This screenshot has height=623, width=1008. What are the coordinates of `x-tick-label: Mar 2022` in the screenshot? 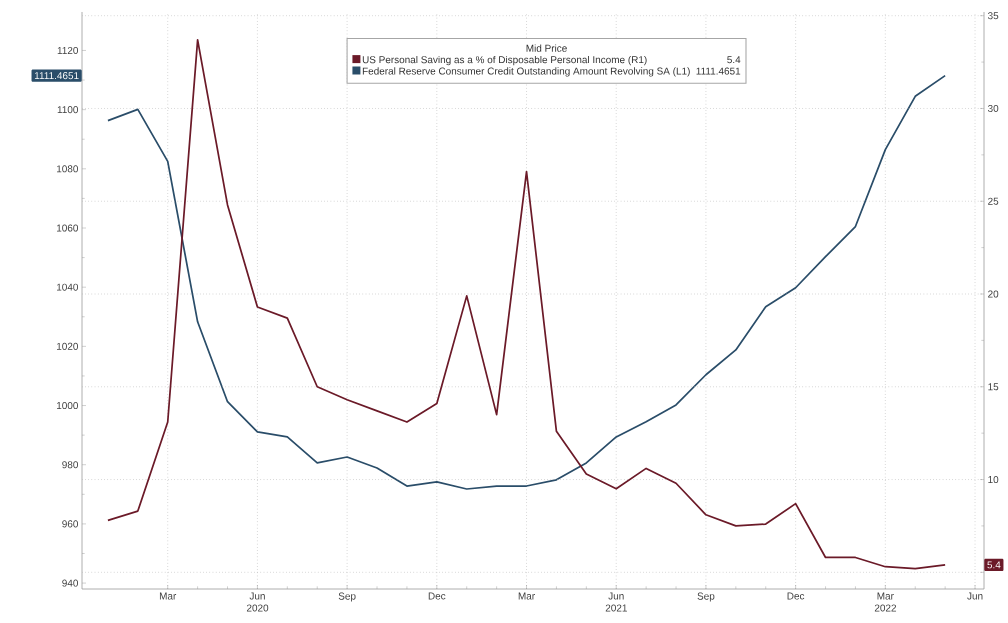 It's located at (885, 602).